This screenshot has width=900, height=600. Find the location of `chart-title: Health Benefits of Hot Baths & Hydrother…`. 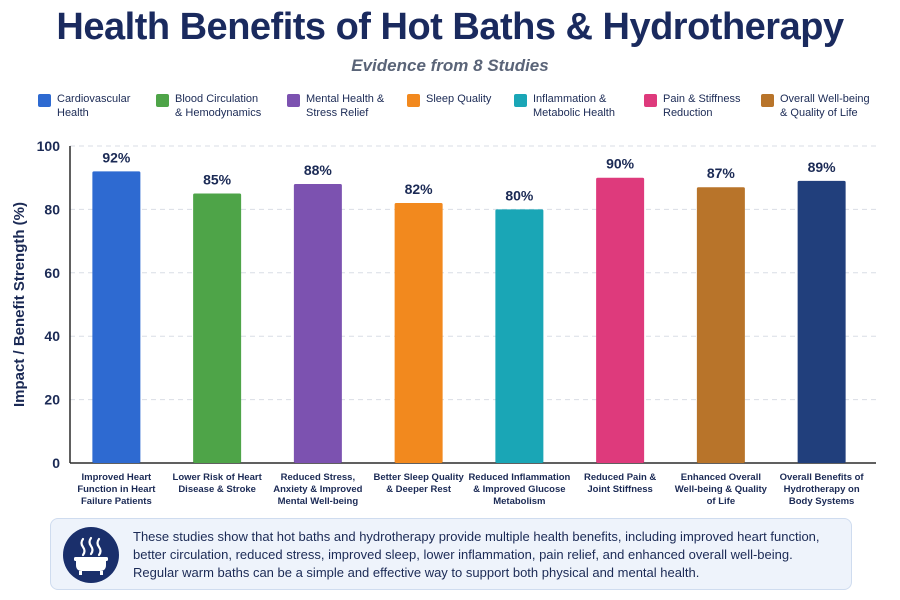

chart-title: Health Benefits of Hot Baths & Hydrother… is located at coordinates (450, 27).